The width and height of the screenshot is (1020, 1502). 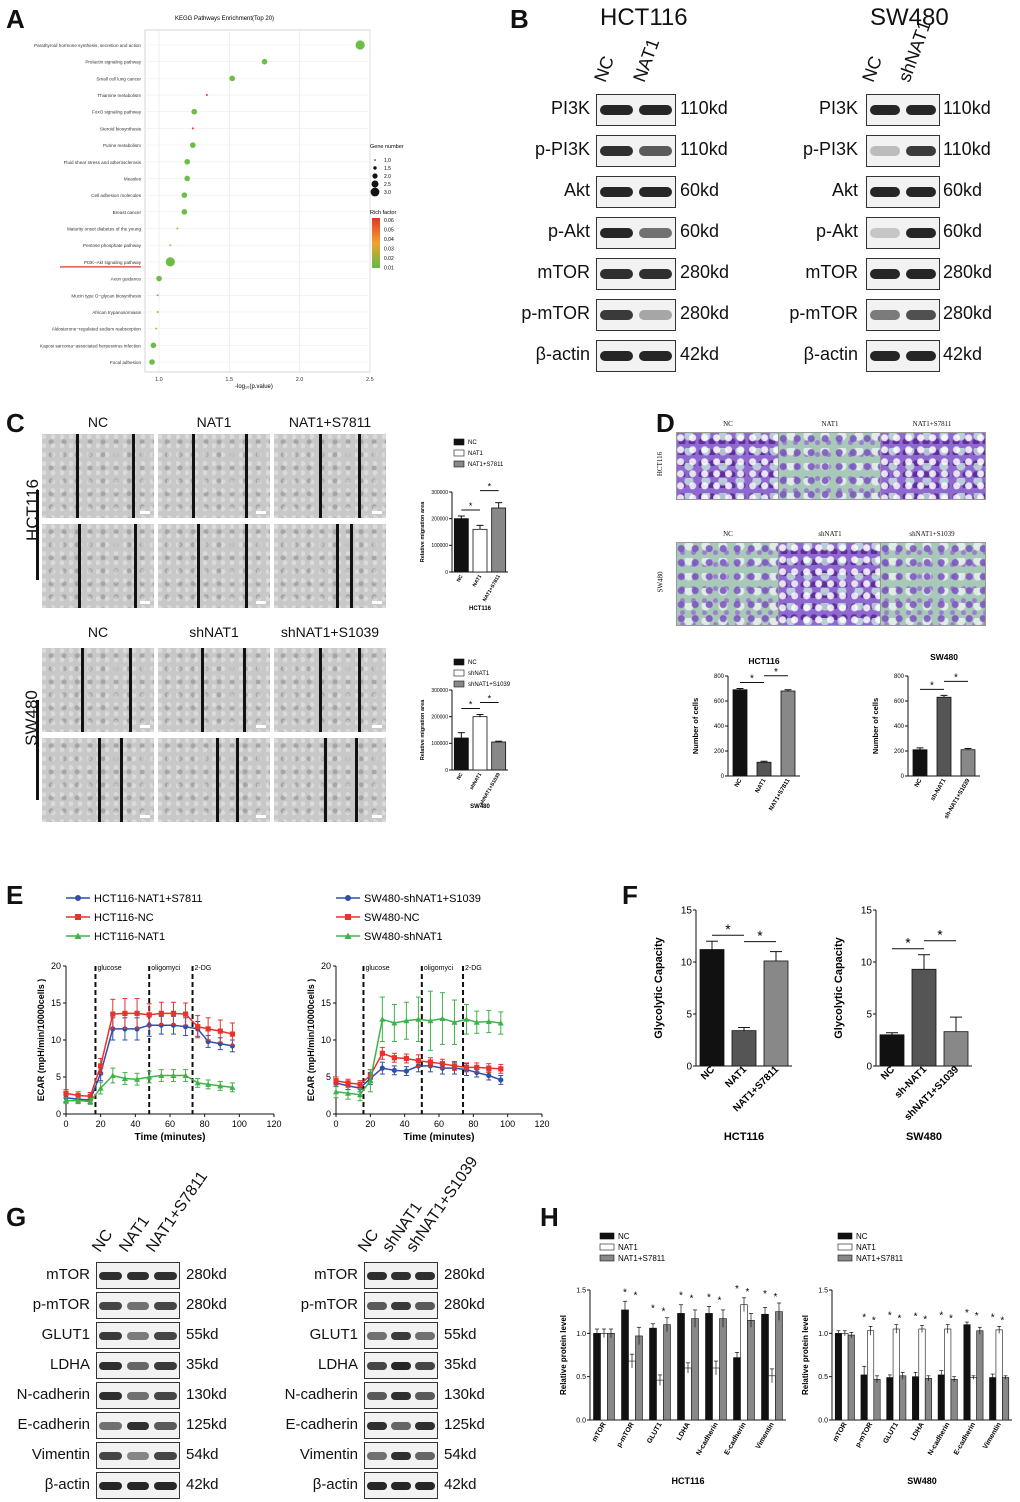 What do you see at coordinates (65, 1124) in the screenshot?
I see `x-tick-label: 0` at bounding box center [65, 1124].